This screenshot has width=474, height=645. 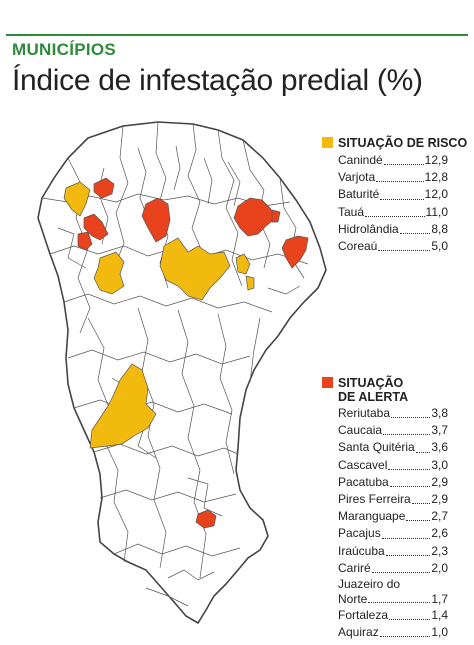 What do you see at coordinates (217, 80) in the screenshot?
I see `page-title: Índice de infestação predial (%)` at bounding box center [217, 80].